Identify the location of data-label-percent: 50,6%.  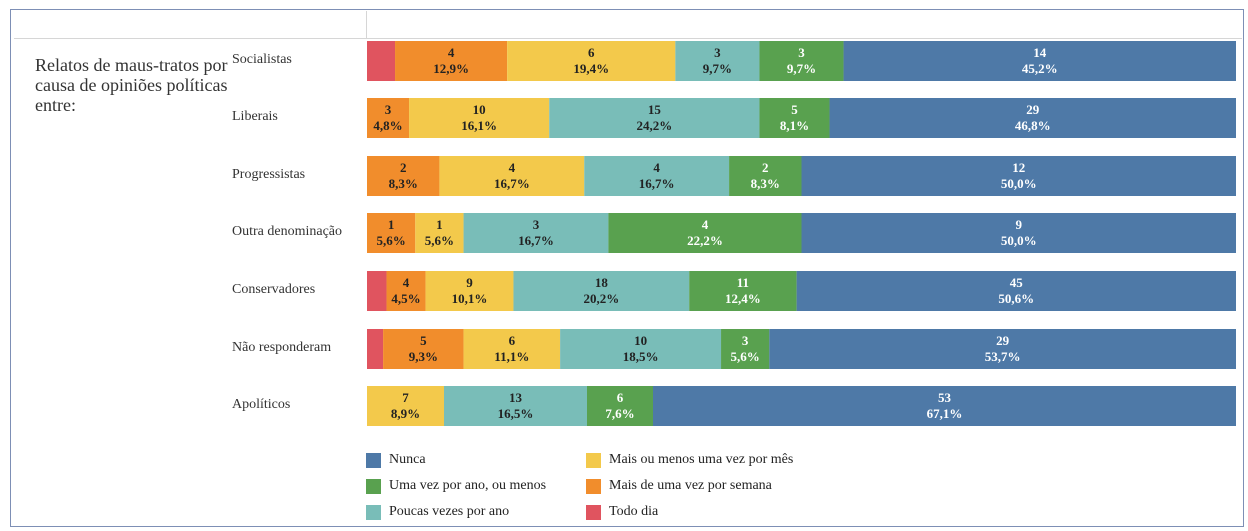
(1016, 298).